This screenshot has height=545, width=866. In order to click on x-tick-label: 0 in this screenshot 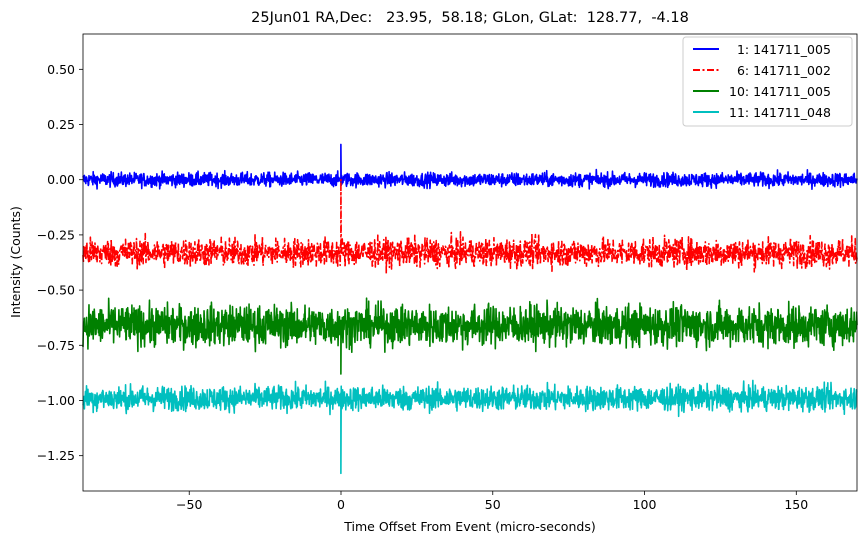, I will do `click(341, 504)`.